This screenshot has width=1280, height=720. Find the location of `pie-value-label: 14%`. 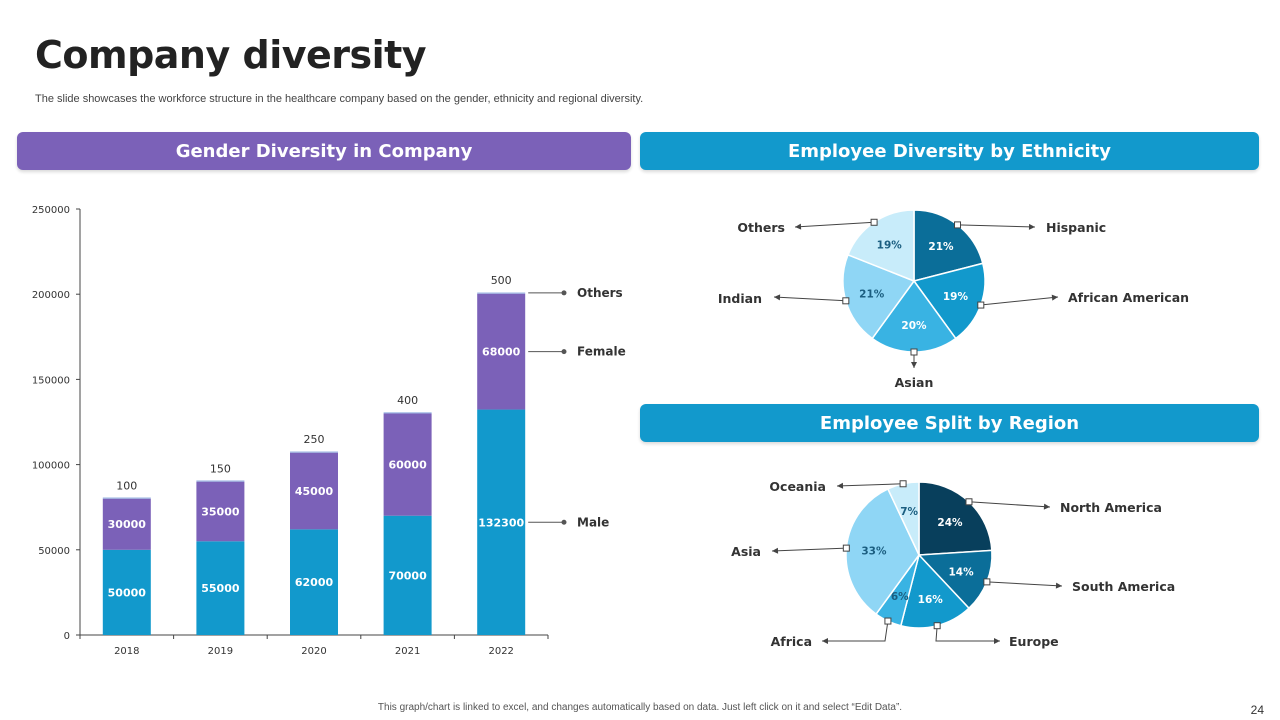

pie-value-label: 14% is located at coordinates (962, 573).